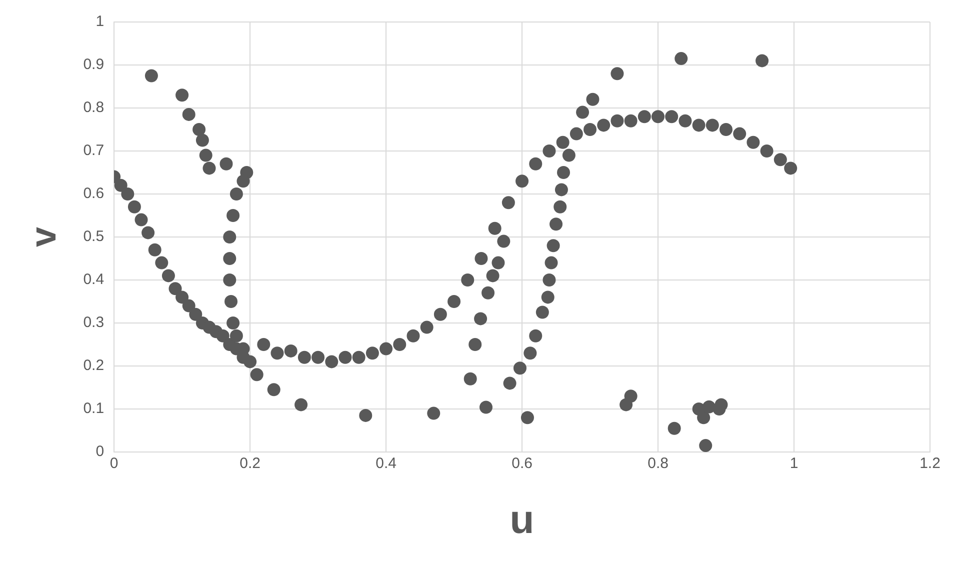 This screenshot has height=580, width=955. What do you see at coordinates (93, 107) in the screenshot?
I see `y-tick-label: 0.8` at bounding box center [93, 107].